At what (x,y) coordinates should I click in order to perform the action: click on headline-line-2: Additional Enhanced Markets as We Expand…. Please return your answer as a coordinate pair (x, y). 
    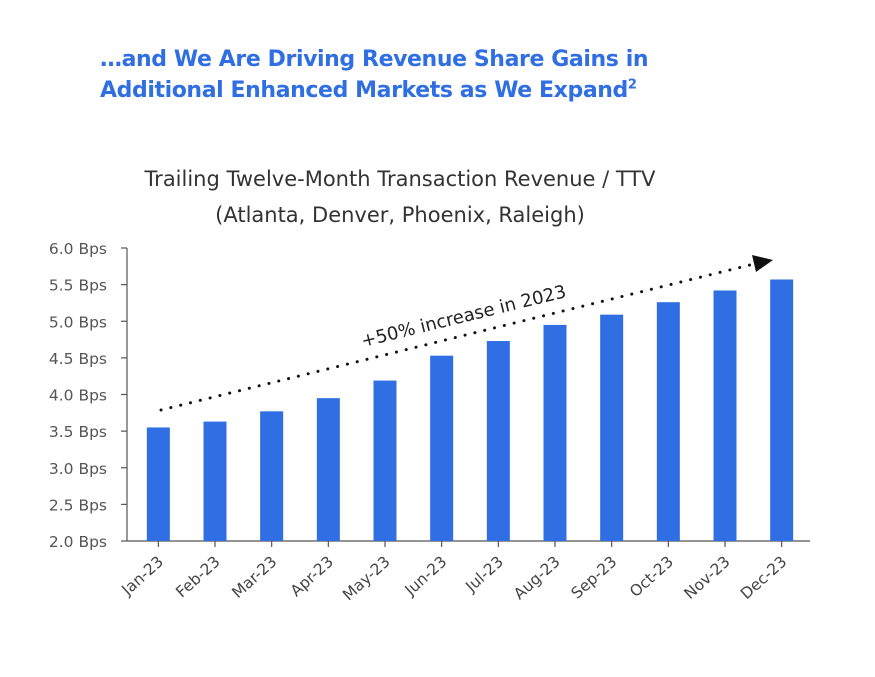
    Looking at the image, I should click on (460, 90).